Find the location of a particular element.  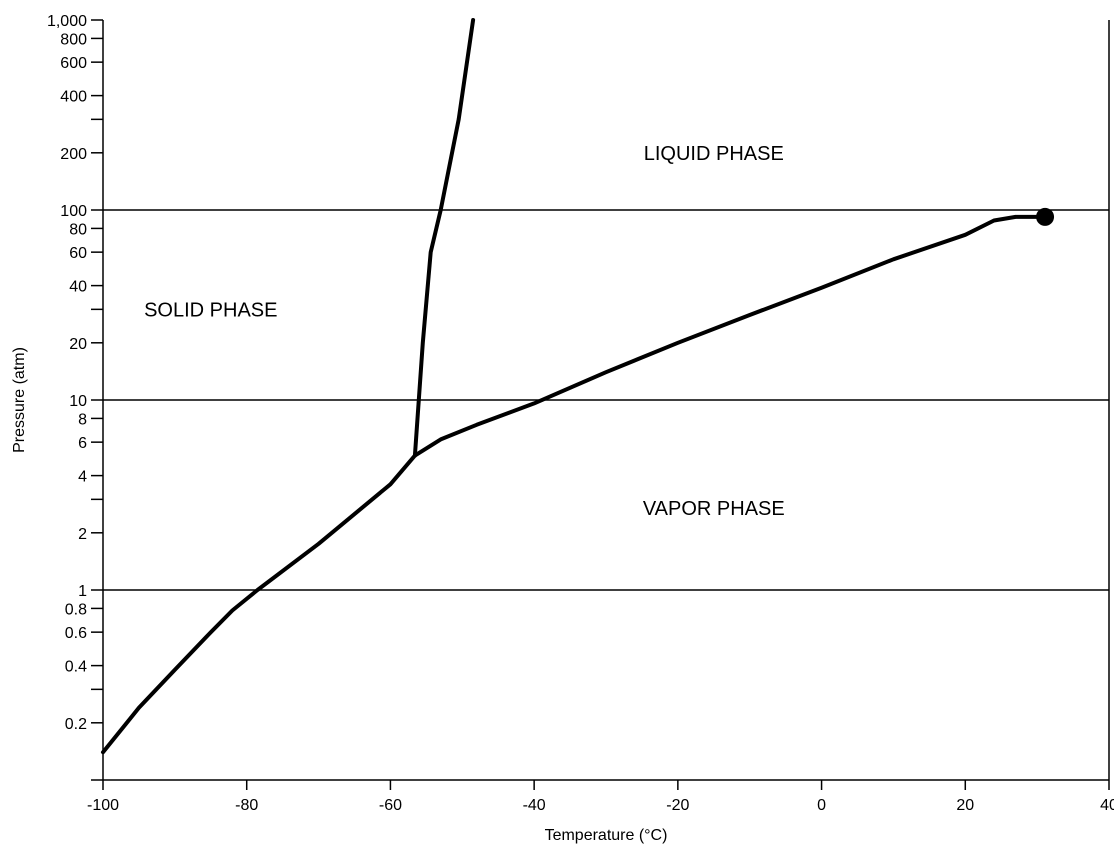

y-tick-label: 600 is located at coordinates (73, 63).